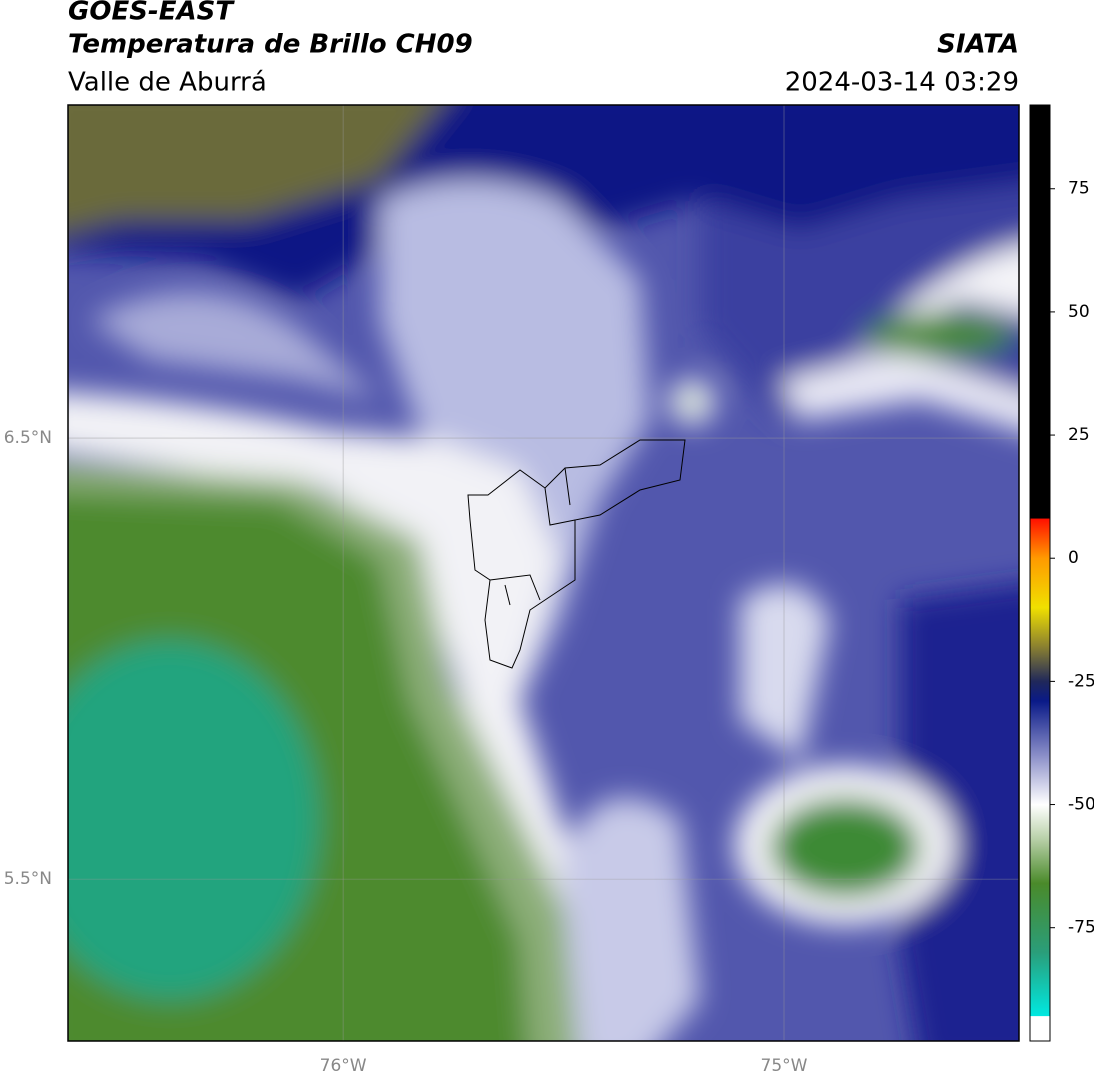 The width and height of the screenshot is (1094, 1078). What do you see at coordinates (270, 45) in the screenshot?
I see `subtitle: Temperatura de Brillo CH09` at bounding box center [270, 45].